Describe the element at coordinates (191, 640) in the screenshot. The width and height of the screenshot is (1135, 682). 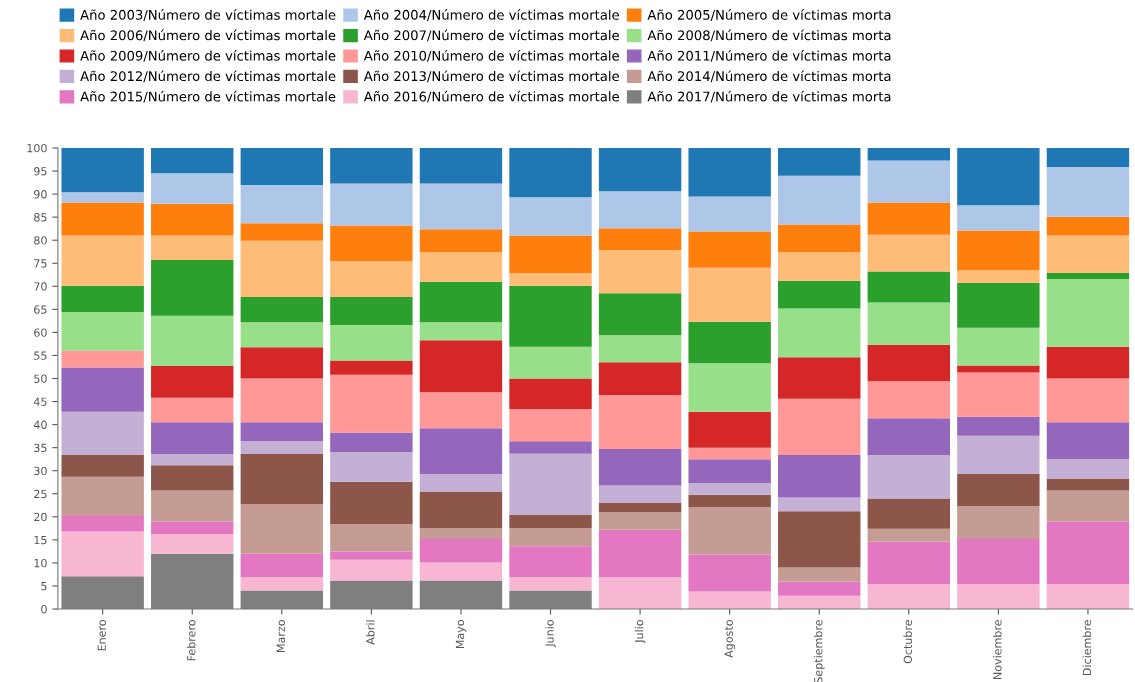
I see `x-tick-label: Febrero` at that location.